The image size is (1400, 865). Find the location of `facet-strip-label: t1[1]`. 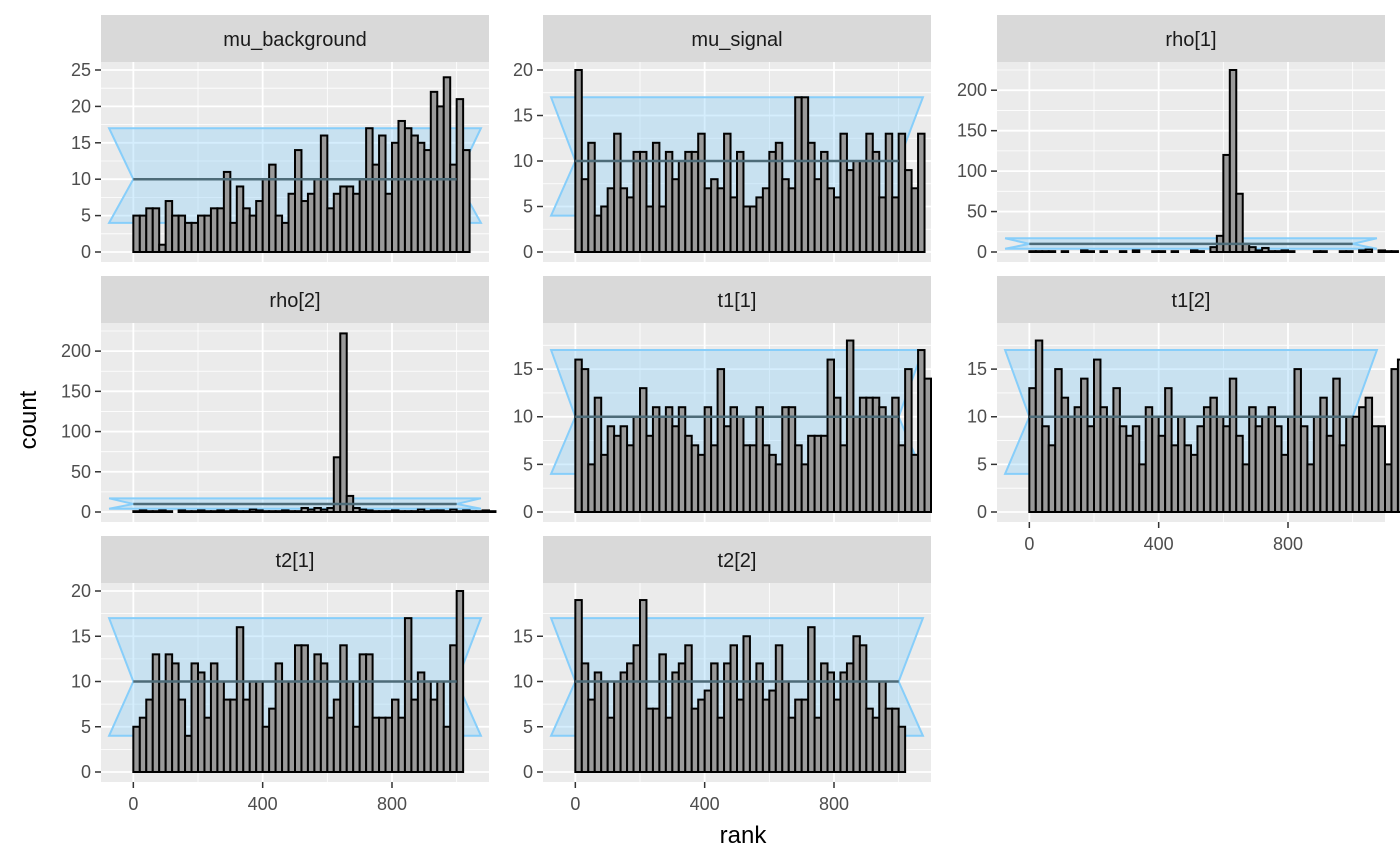

facet-strip-label: t1[1] is located at coordinates (737, 301).